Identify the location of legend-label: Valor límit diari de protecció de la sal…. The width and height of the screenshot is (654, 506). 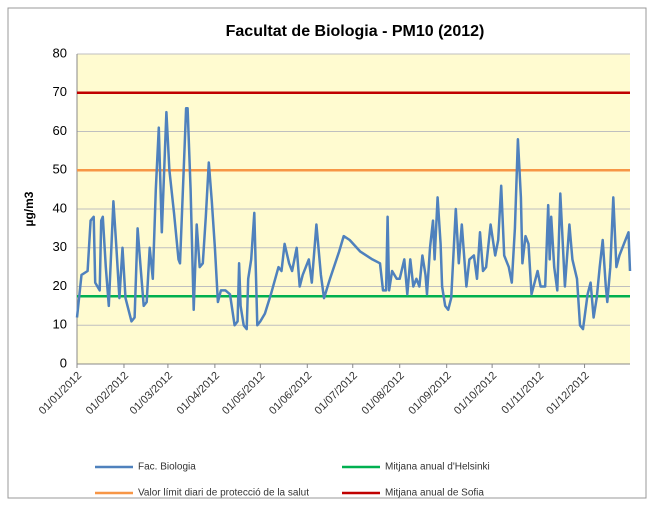
(223, 493).